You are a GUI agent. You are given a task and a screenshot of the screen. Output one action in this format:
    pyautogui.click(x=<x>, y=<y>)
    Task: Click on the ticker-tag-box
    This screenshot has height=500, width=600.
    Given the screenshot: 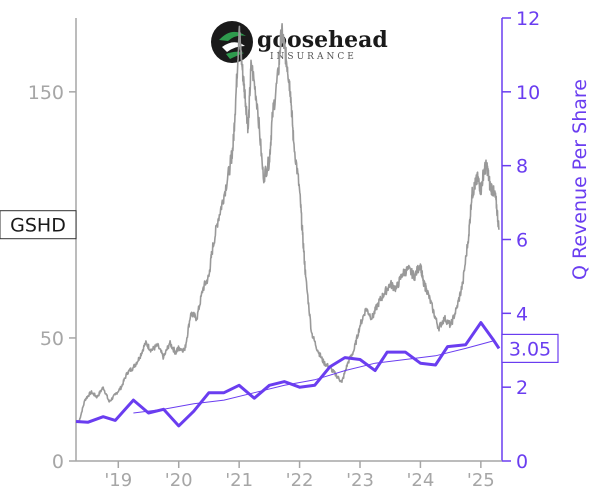 What is the action you would take?
    pyautogui.click(x=38, y=225)
    